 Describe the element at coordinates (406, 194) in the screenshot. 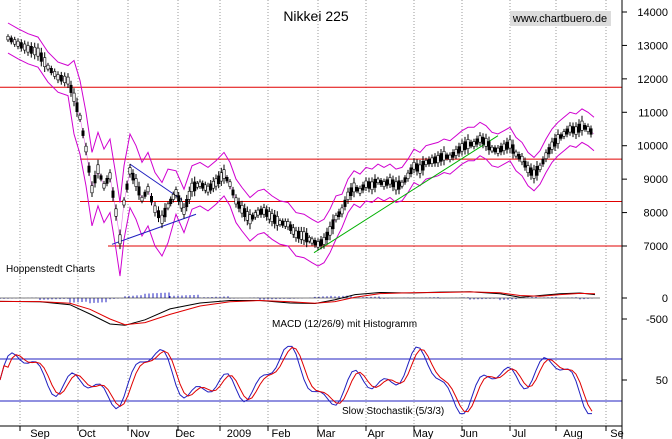

I see `uptrend-line` at that location.